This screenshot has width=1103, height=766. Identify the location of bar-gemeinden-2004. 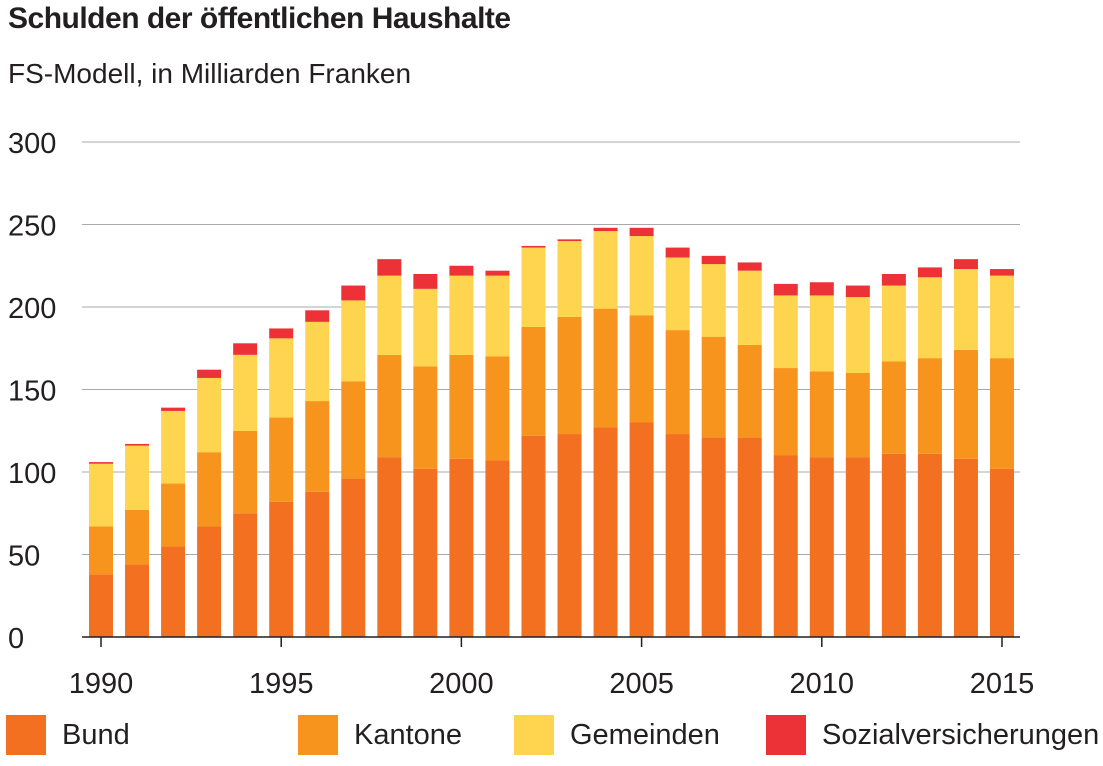
(605, 270).